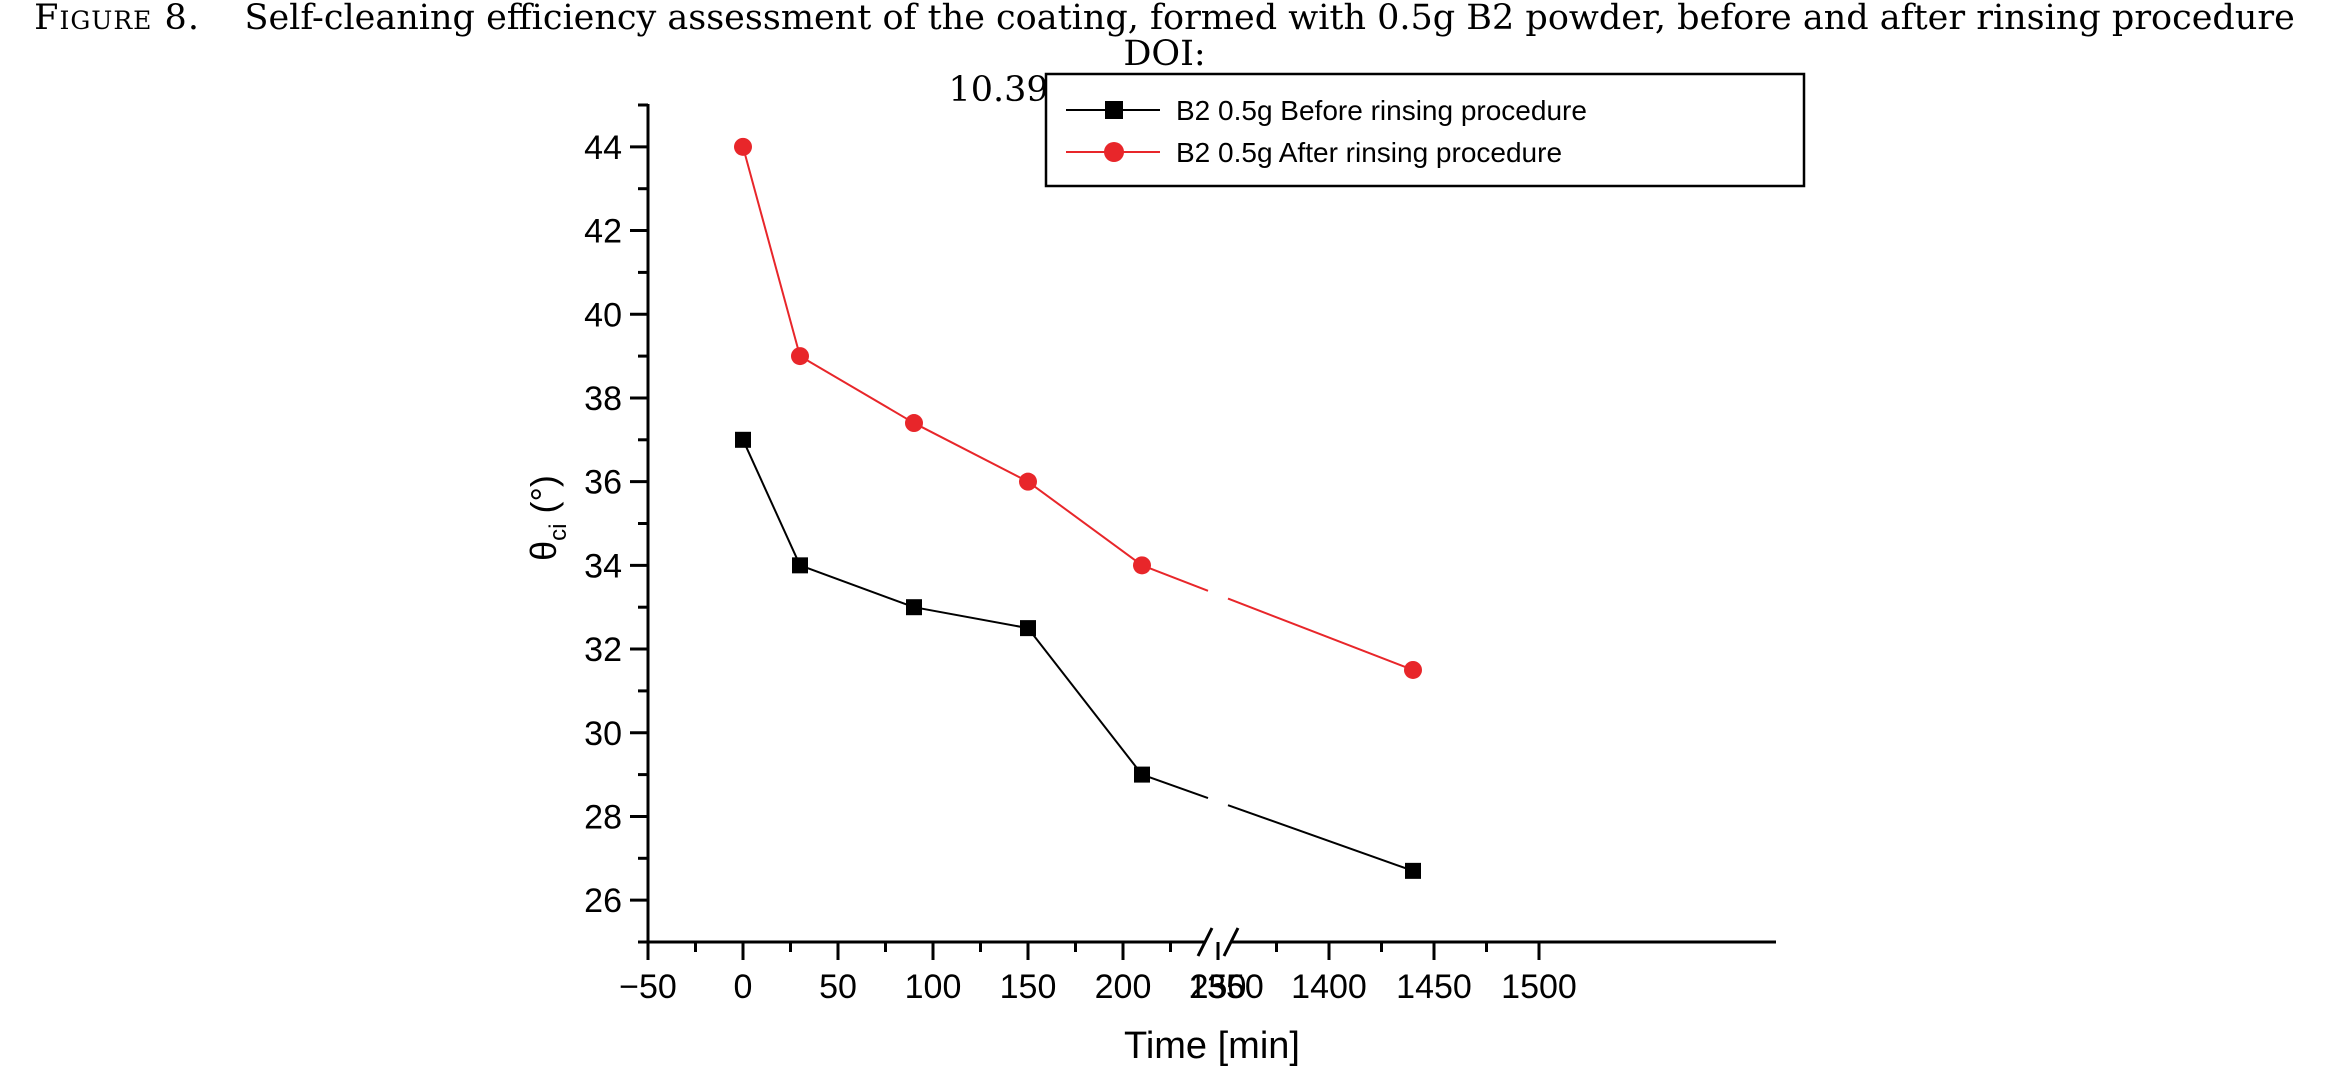 Image resolution: width=2329 pixels, height=1070 pixels. I want to click on y-axis-label-unit: (°), so click(543, 499).